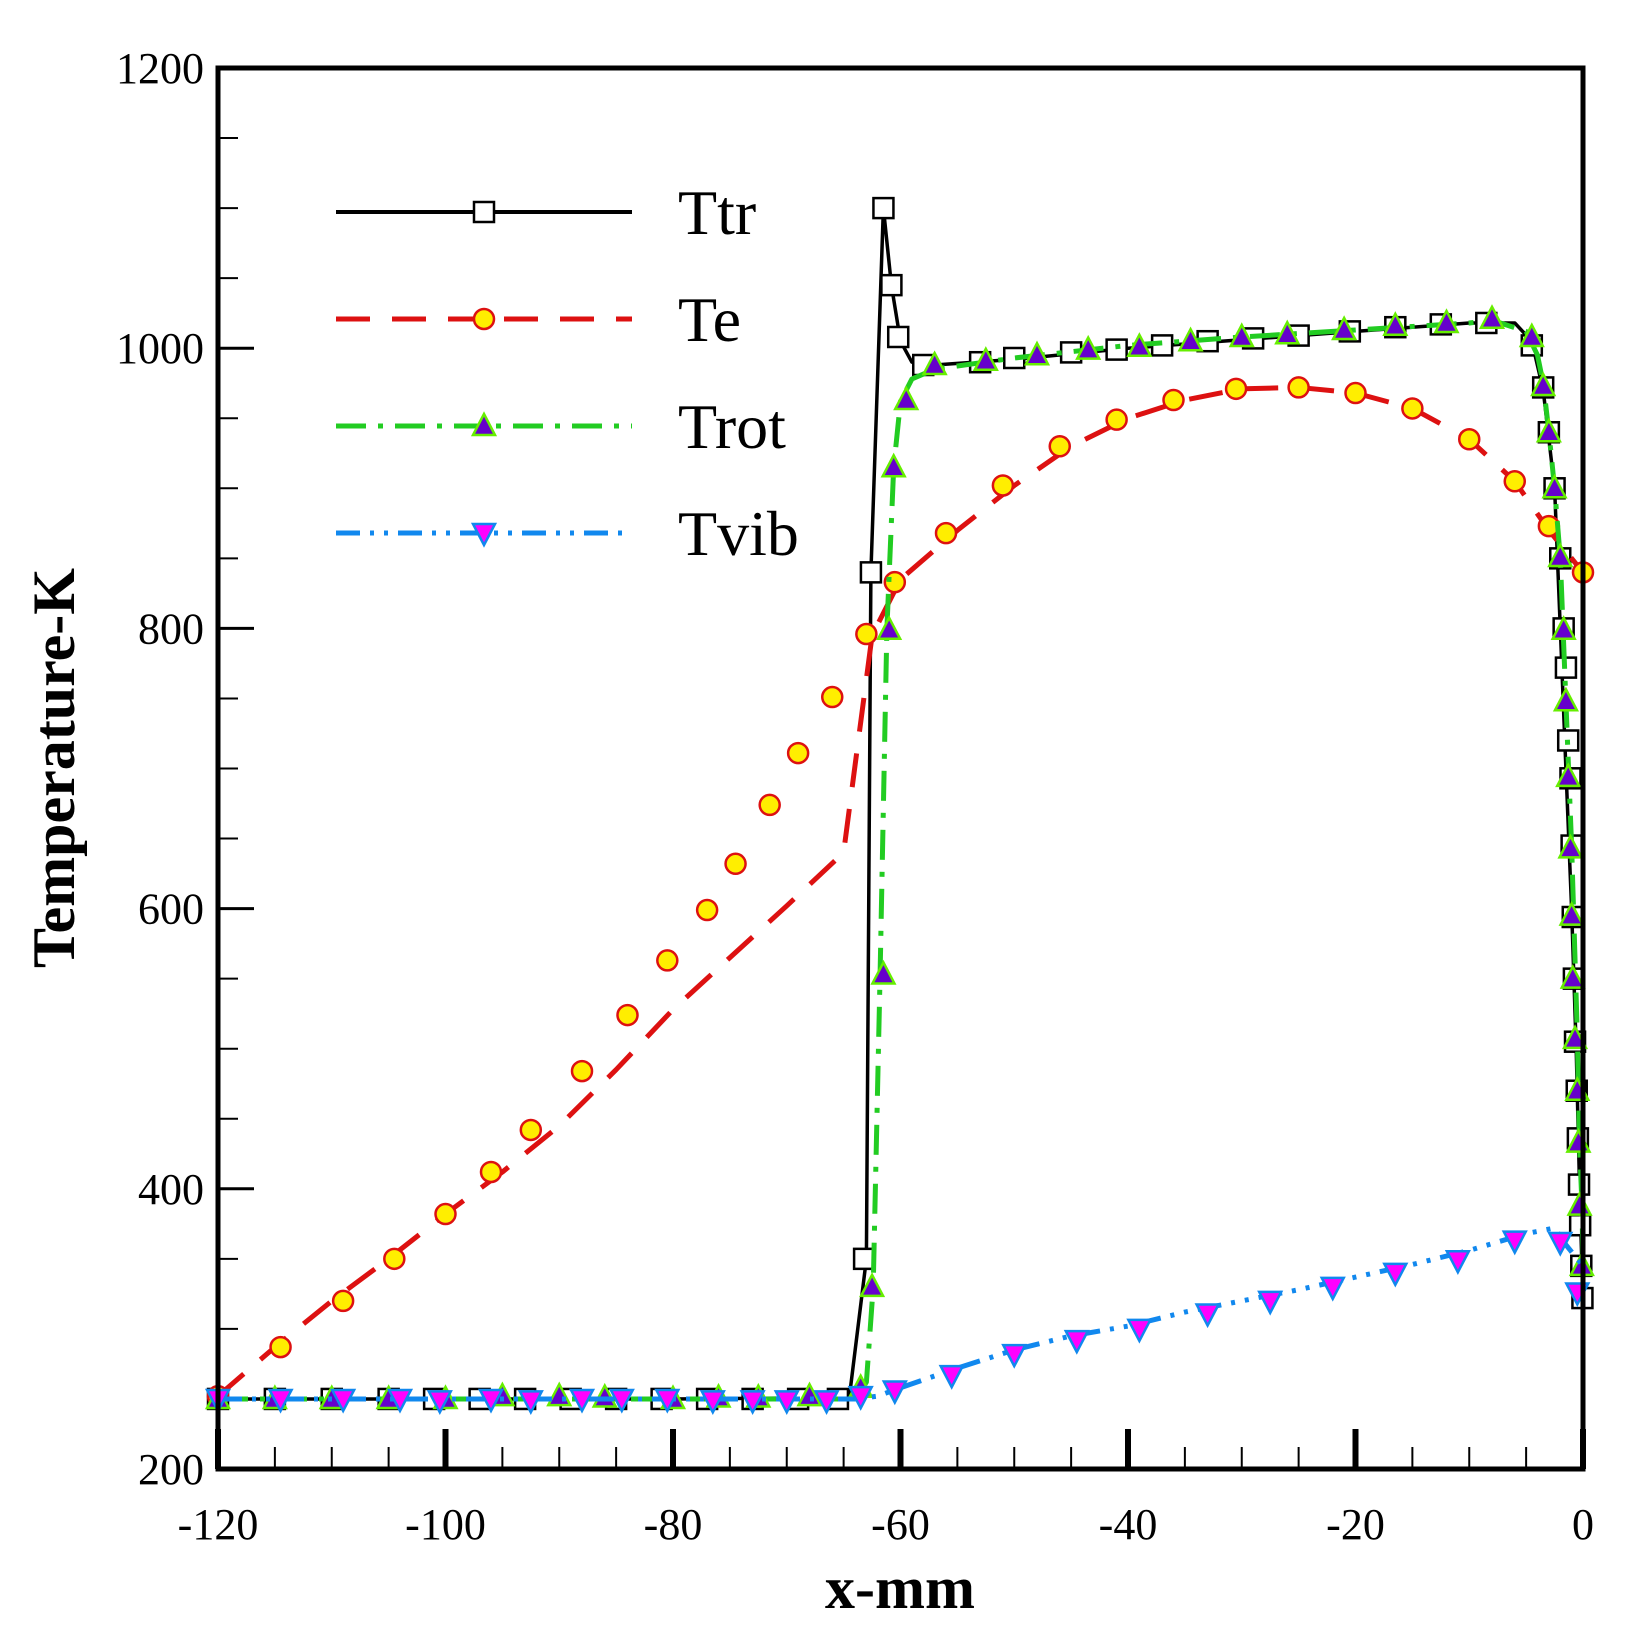 The width and height of the screenshot is (1636, 1633). I want to click on legend-marker-trot, so click(484, 424).